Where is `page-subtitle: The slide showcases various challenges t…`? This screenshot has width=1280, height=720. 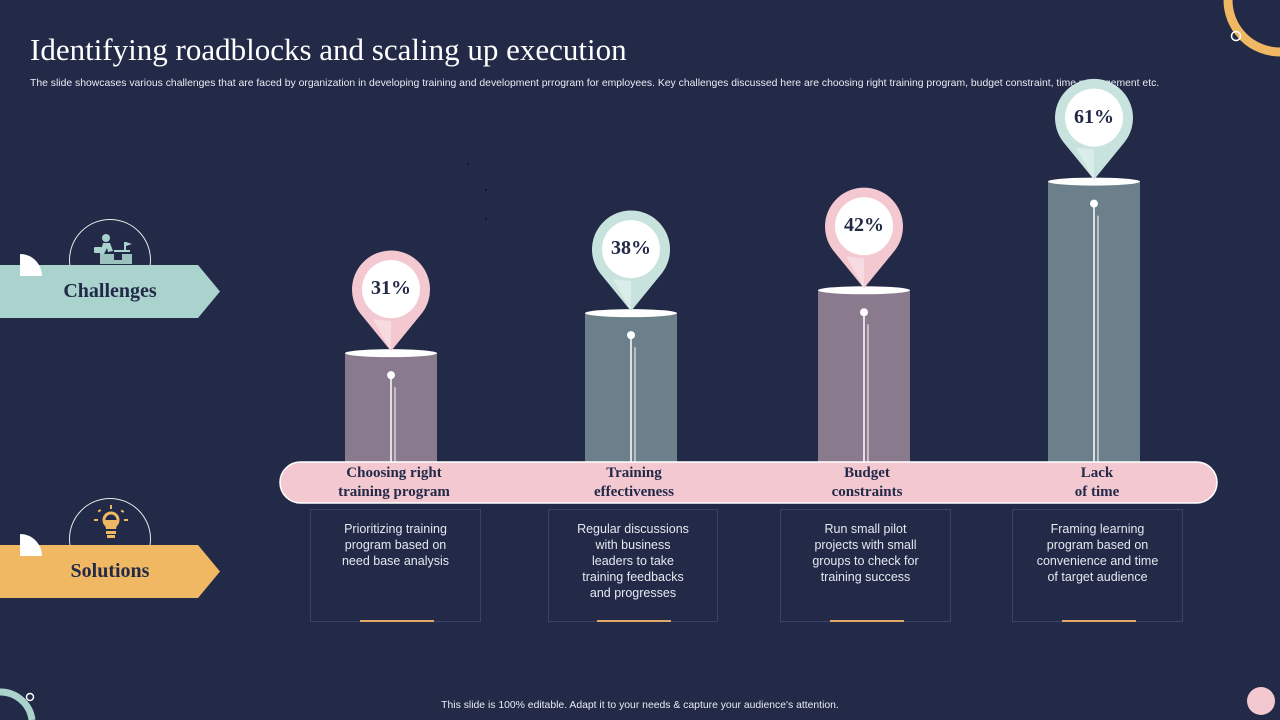 page-subtitle: The slide showcases various challenges t… is located at coordinates (595, 83).